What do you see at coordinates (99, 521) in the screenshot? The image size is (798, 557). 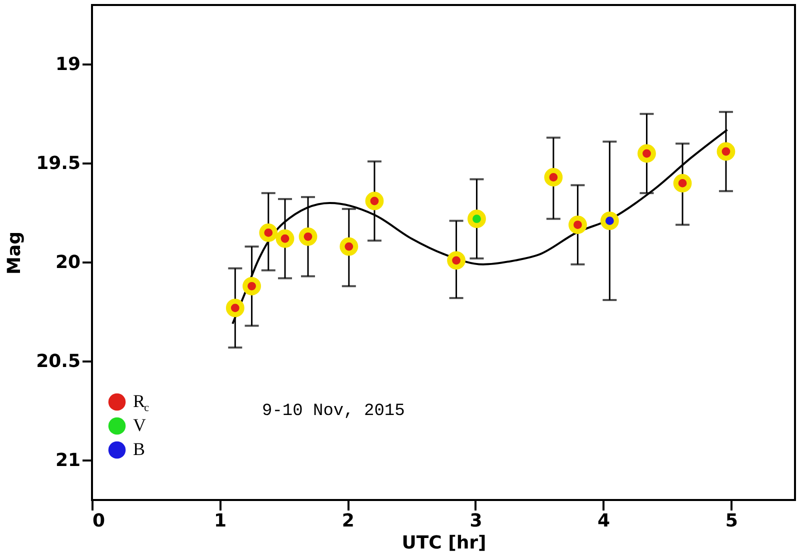 I see `x-tick-label: 0` at bounding box center [99, 521].